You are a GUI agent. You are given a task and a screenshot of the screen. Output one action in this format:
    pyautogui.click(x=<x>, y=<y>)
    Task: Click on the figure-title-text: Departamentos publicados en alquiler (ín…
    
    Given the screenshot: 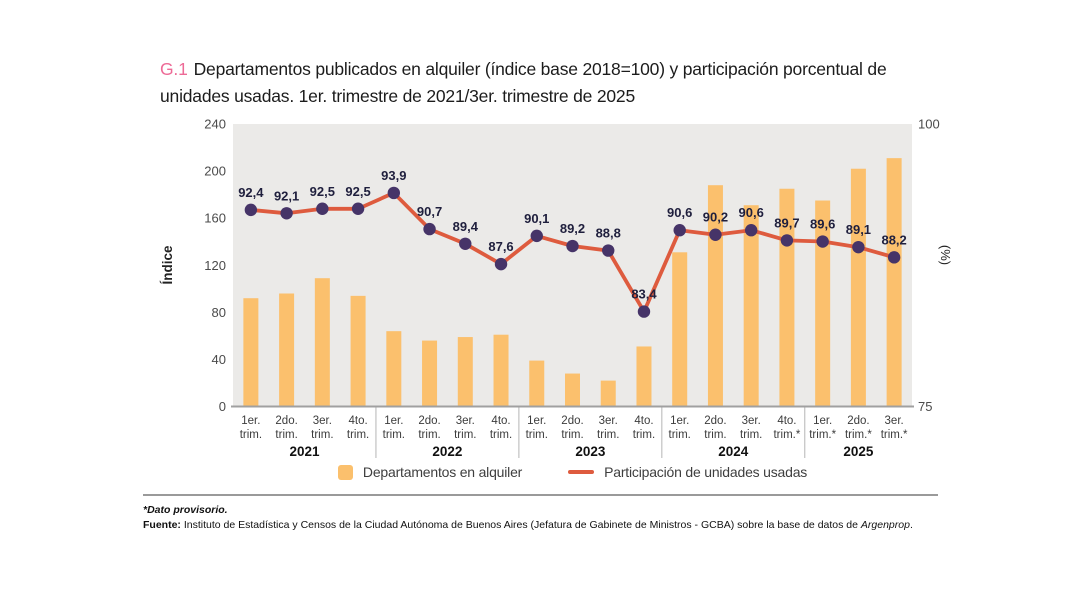 What is the action you would take?
    pyautogui.click(x=523, y=82)
    